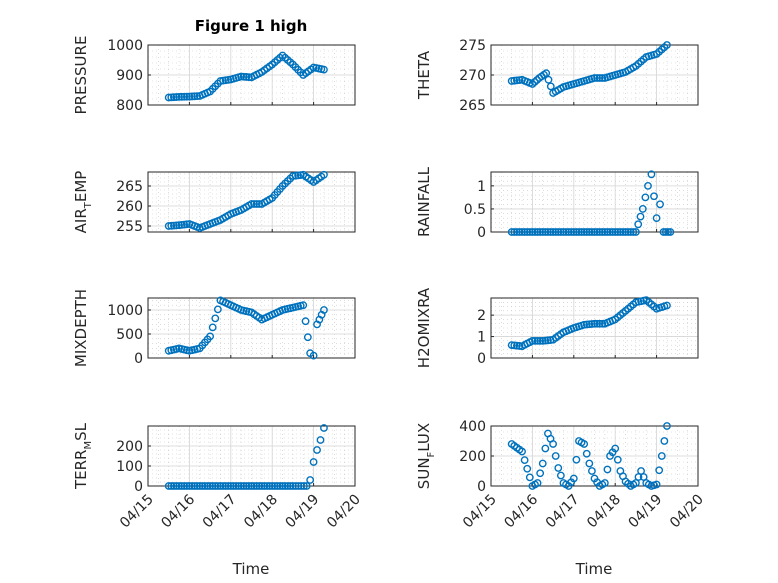 The image size is (778, 583). Describe the element at coordinates (251, 26) in the screenshot. I see `figure-title: Figure 1 high` at that location.